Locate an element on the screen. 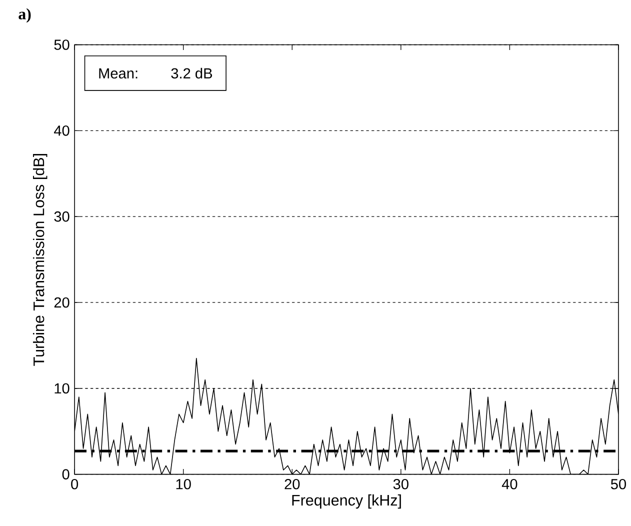 The height and width of the screenshot is (526, 631). x-tick-label: 50 is located at coordinates (618, 484).